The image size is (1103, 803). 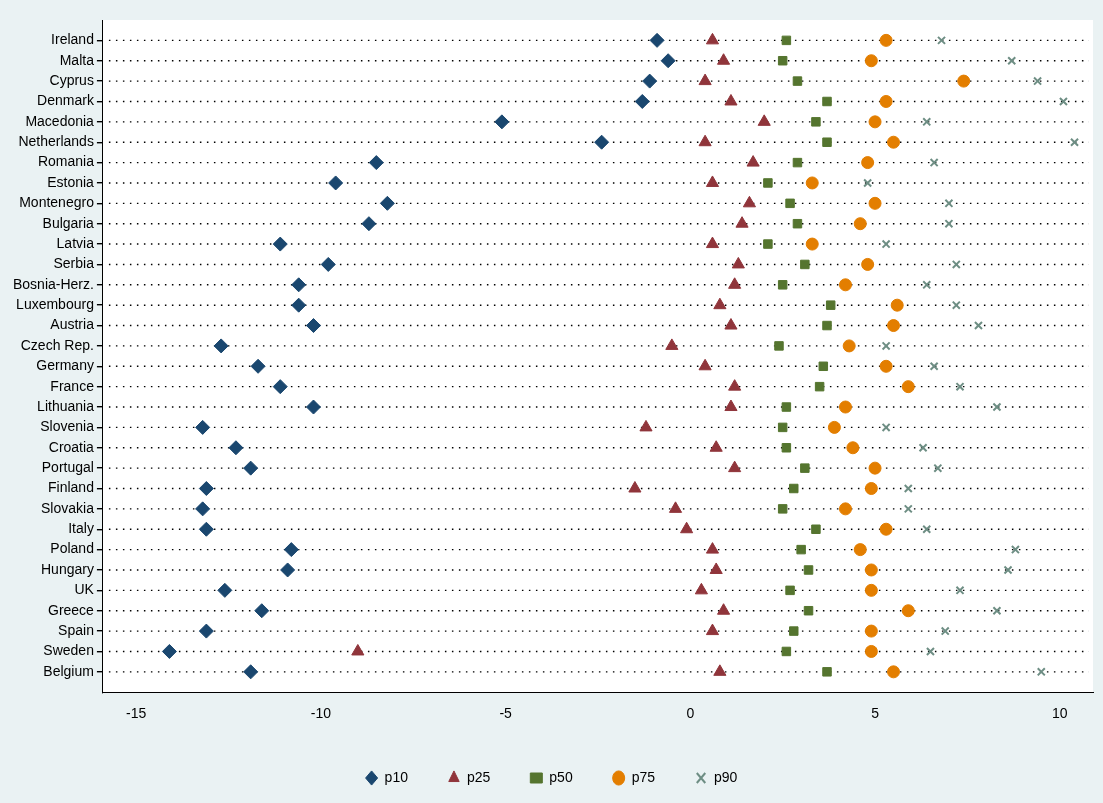 What do you see at coordinates (60, 120) in the screenshot?
I see `y-tick-label: Macedonia` at bounding box center [60, 120].